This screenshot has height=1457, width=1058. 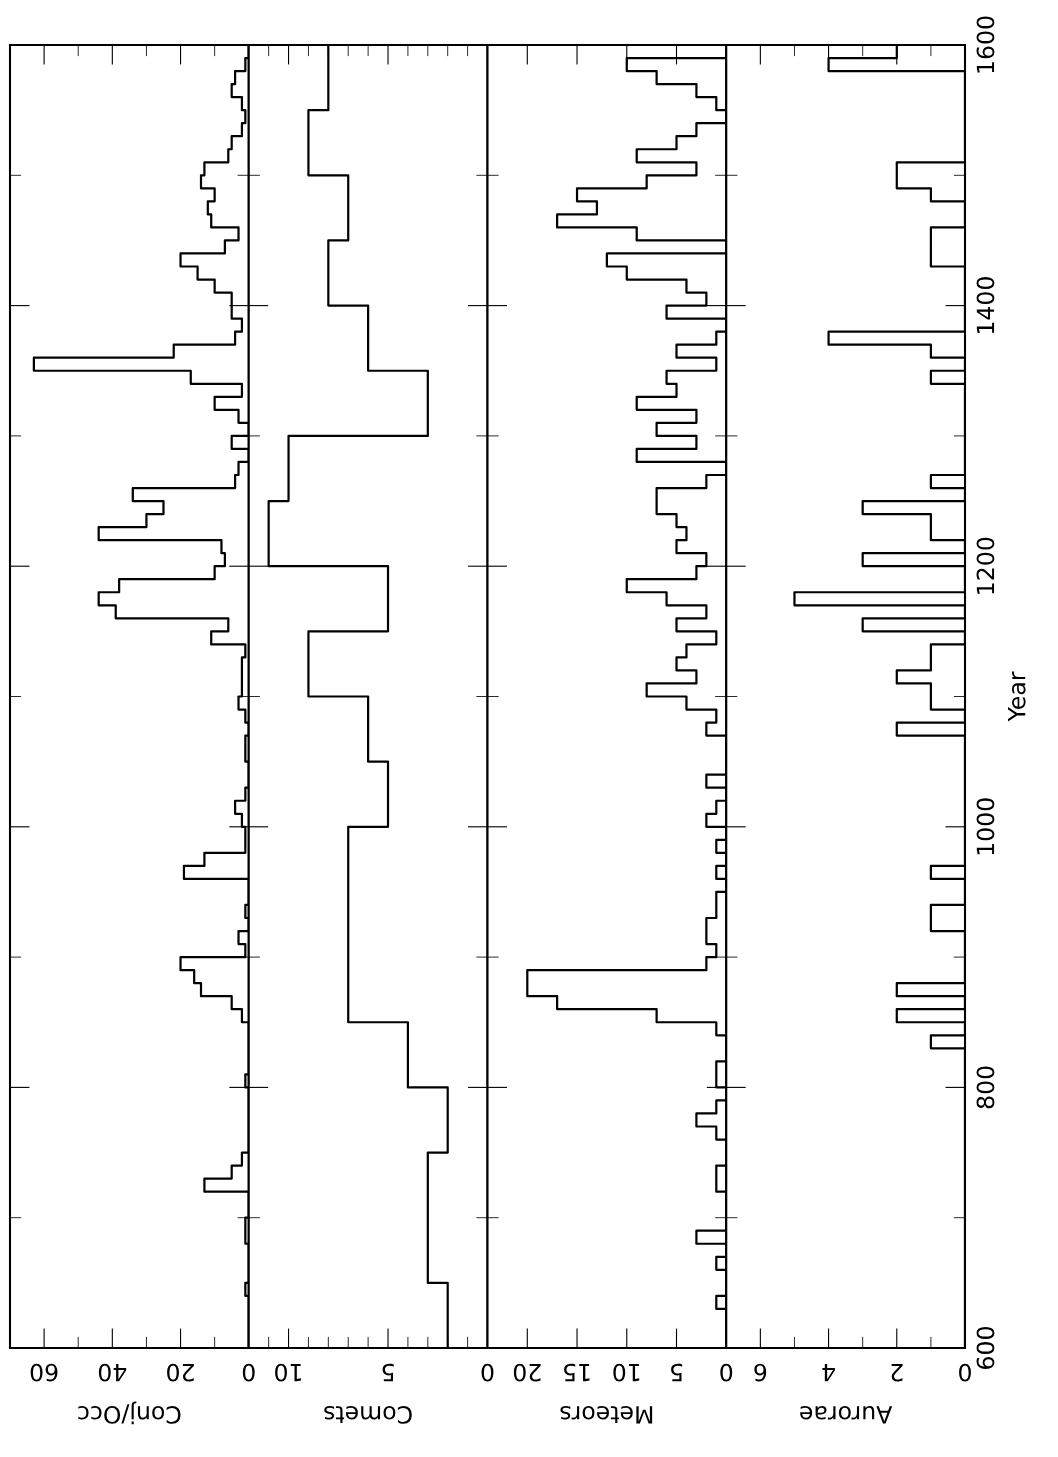 What do you see at coordinates (985, 565) in the screenshot?
I see `y-tick-label: 1200` at bounding box center [985, 565].